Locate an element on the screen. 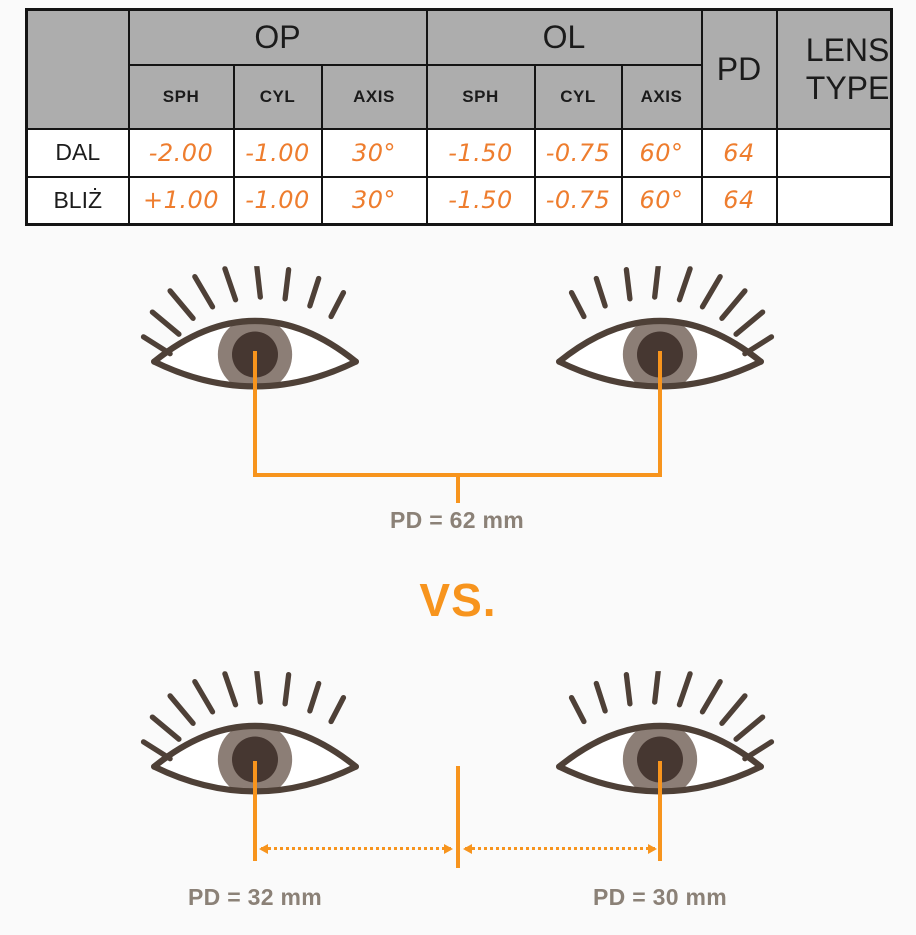  right-pd-label: PD = 30 mm is located at coordinates (660, 897).